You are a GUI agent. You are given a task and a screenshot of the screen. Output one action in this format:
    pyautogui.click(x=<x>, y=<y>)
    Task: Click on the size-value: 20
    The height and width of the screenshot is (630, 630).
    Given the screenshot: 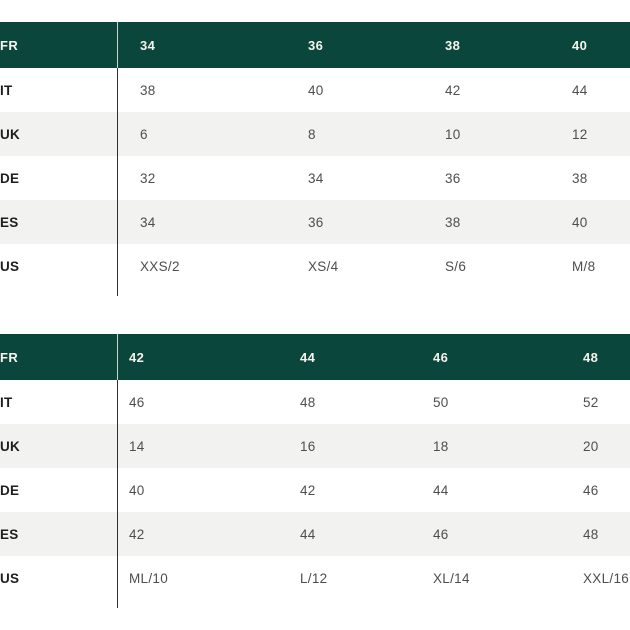 What is the action you would take?
    pyautogui.click(x=591, y=446)
    